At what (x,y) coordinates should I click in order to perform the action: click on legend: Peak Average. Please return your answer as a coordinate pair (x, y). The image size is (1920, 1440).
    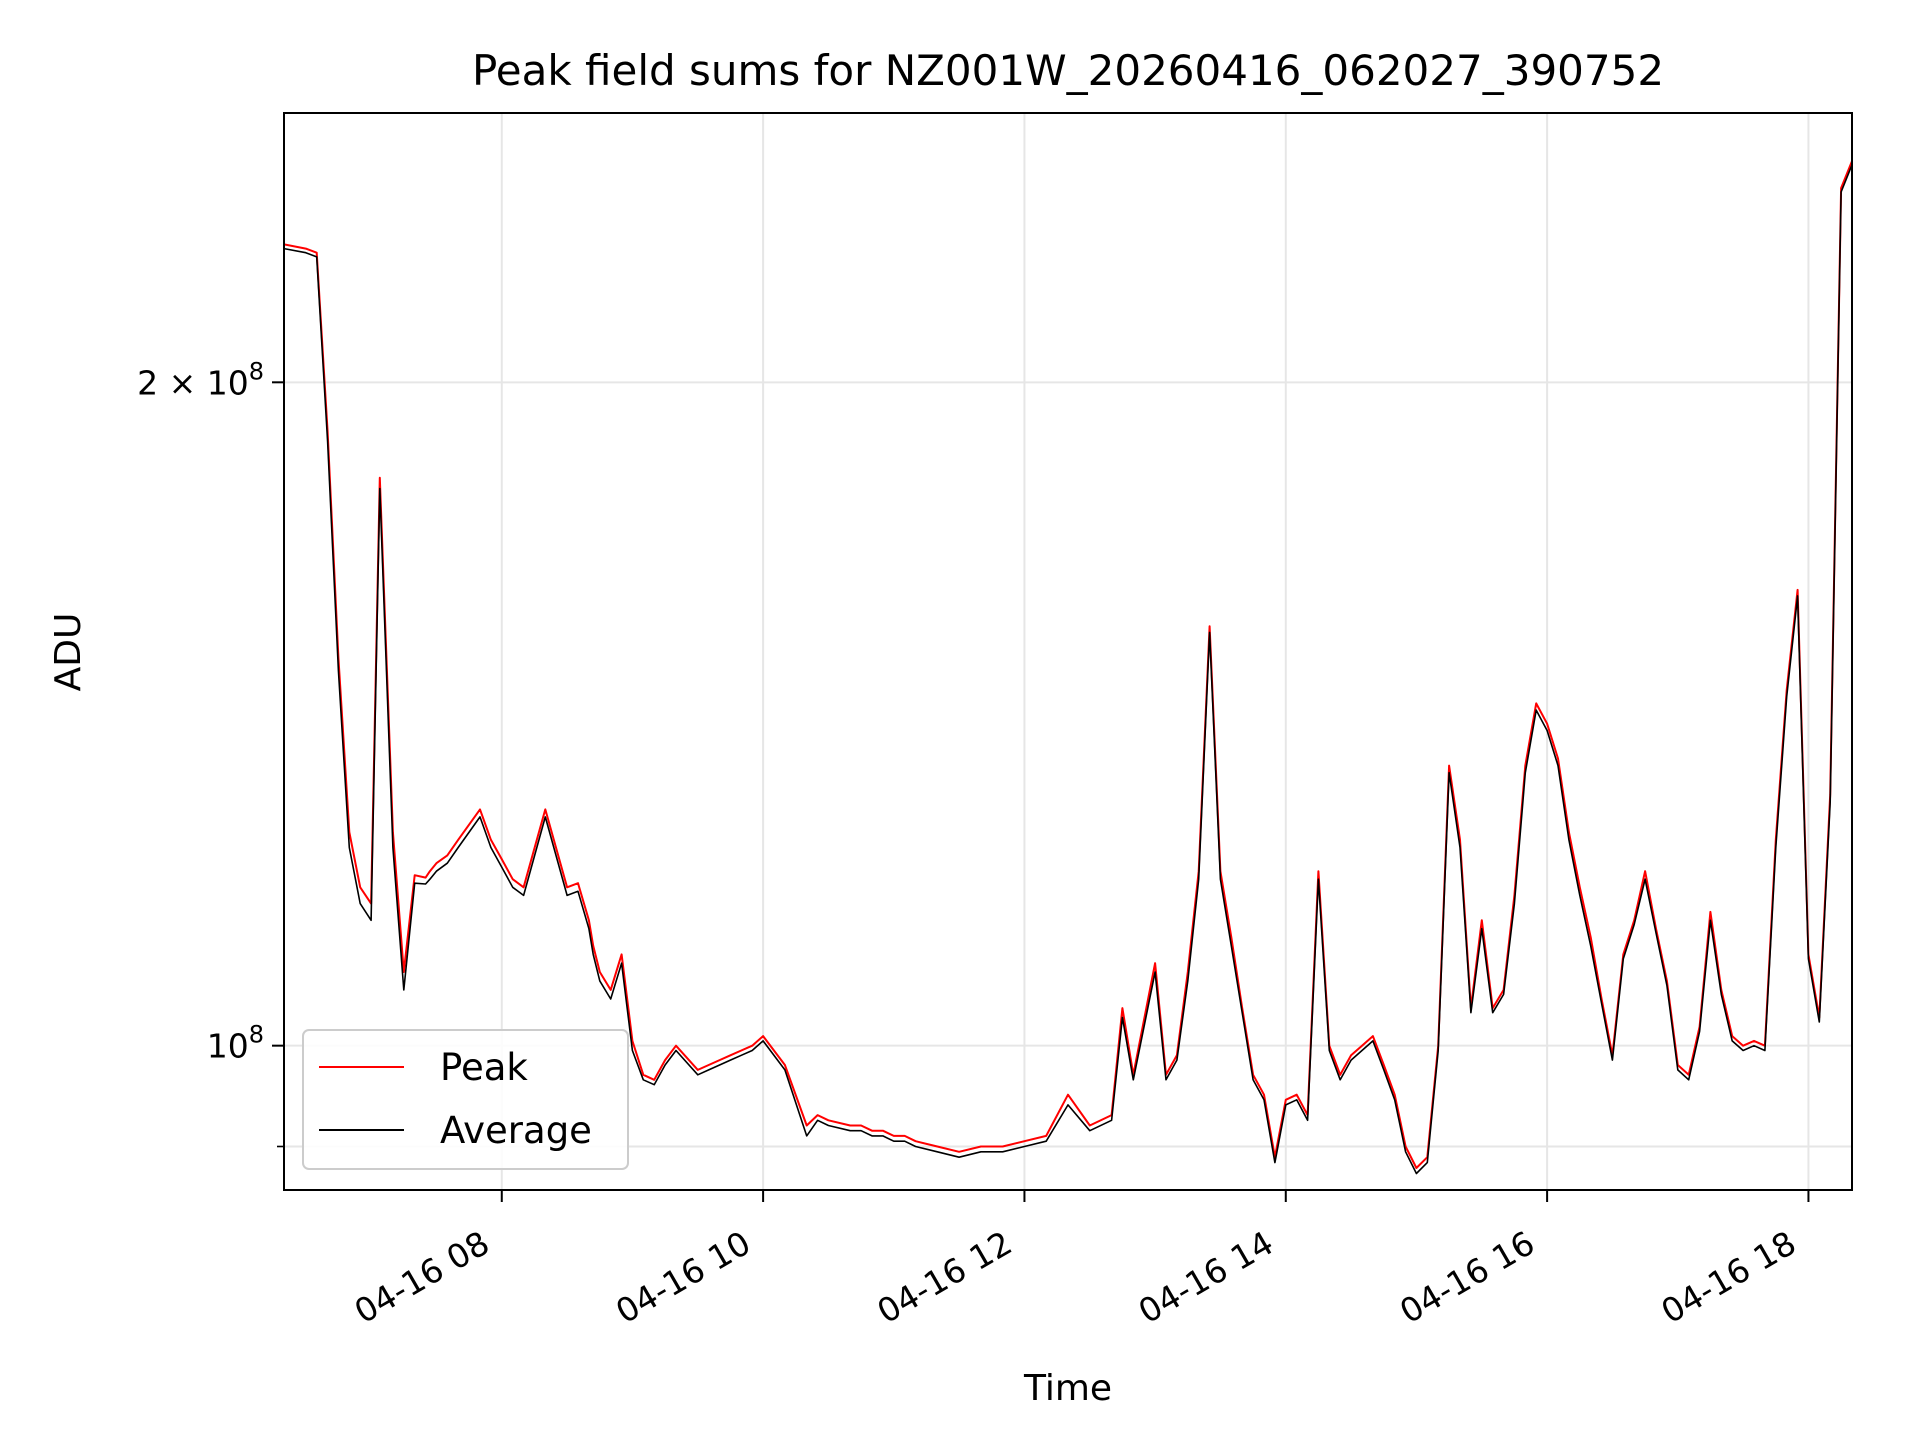
    Looking at the image, I should click on (465, 1099).